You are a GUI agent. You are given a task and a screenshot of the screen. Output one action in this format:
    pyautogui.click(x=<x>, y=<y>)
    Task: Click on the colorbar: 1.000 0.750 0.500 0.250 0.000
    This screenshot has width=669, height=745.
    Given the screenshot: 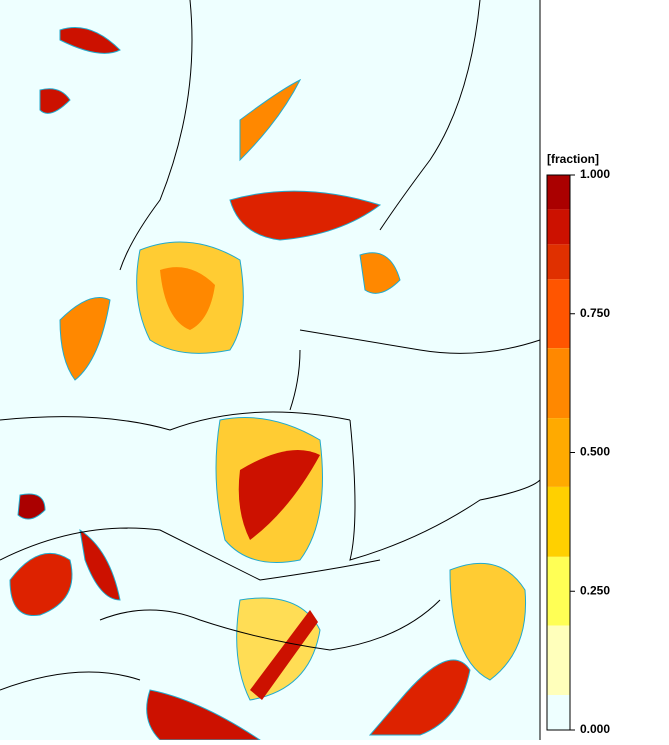 What is the action you would take?
    pyautogui.click(x=578, y=451)
    